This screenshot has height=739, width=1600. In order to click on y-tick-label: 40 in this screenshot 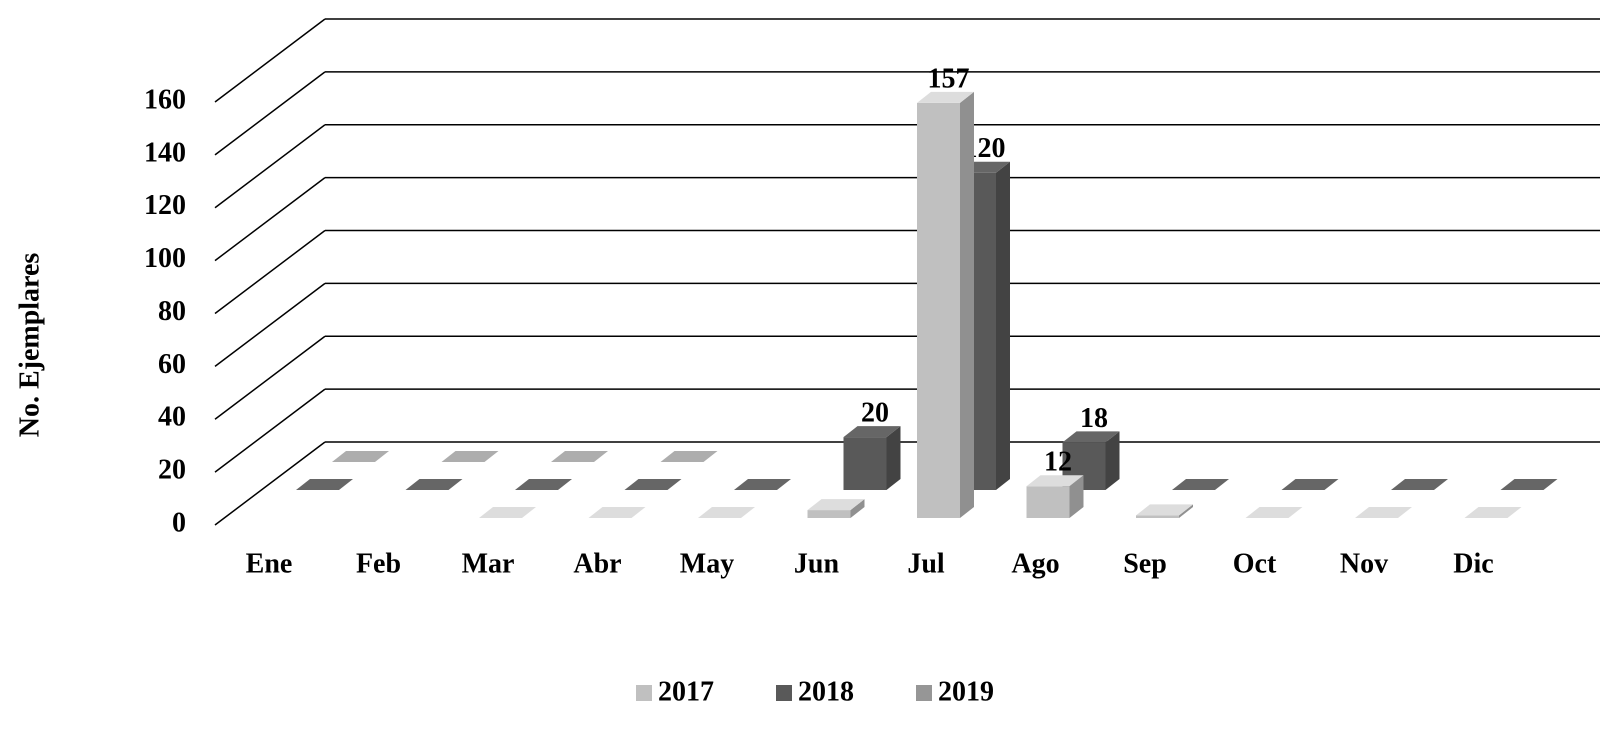, I will do `click(172, 417)`.